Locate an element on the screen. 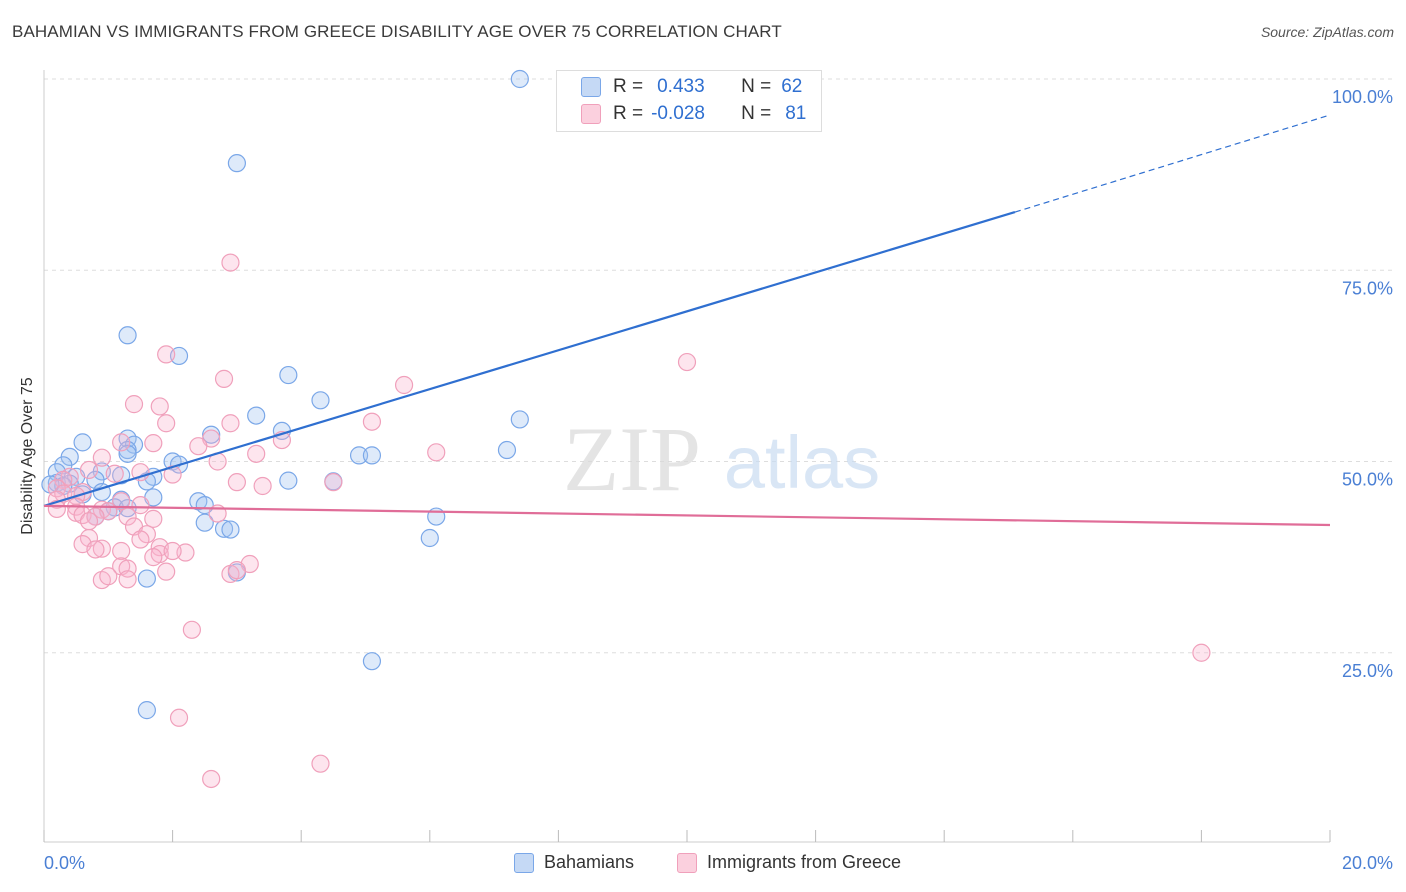  y-tick-label: 75.0% is located at coordinates (1367, 288).